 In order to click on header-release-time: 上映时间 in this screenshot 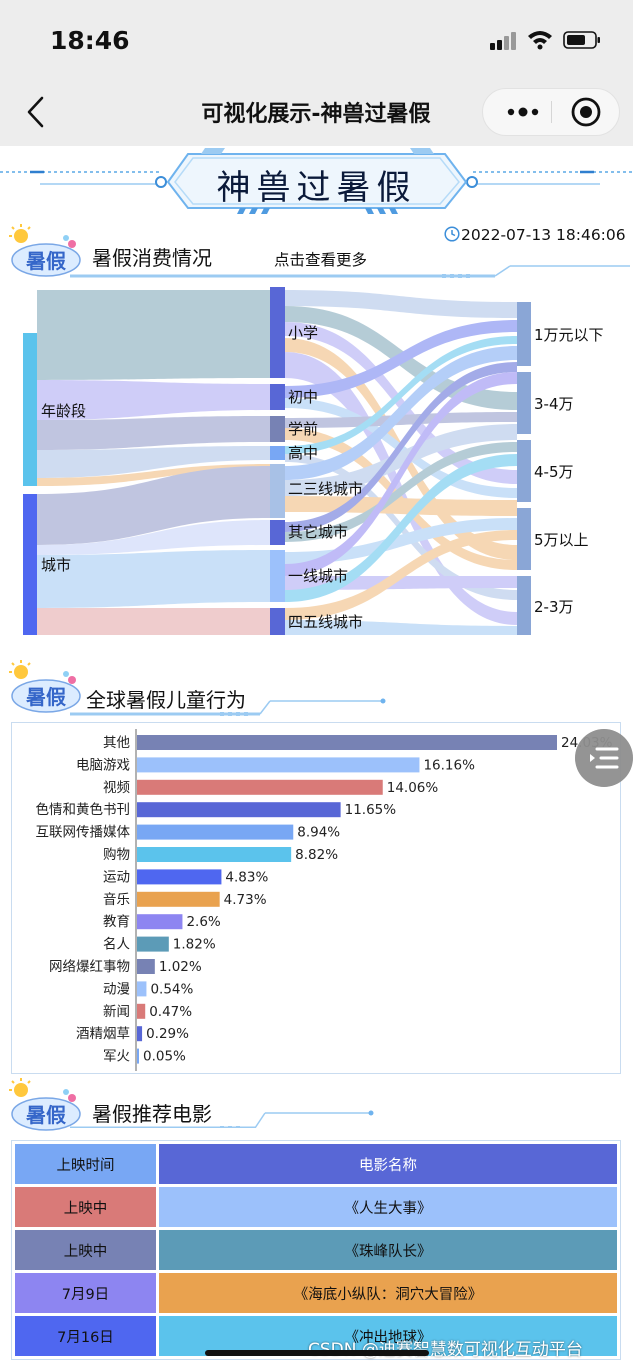, I will do `click(85, 1164)`.